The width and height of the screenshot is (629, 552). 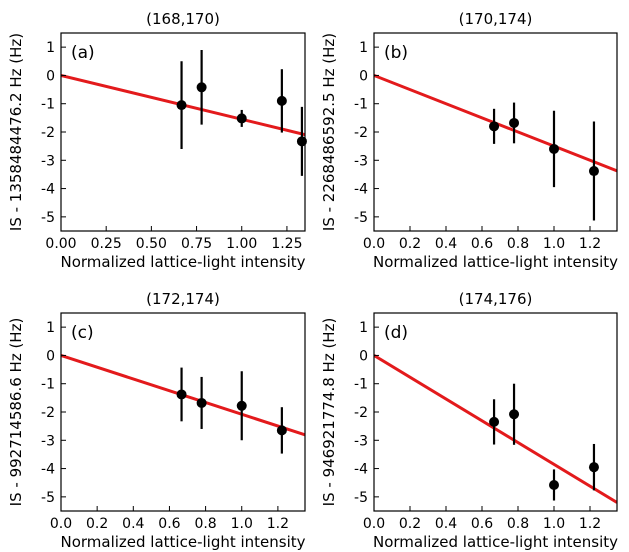 What do you see at coordinates (16, 132) in the screenshot?
I see `y-axis-label: IS - 1358484476.2 Hz (Hz)` at bounding box center [16, 132].